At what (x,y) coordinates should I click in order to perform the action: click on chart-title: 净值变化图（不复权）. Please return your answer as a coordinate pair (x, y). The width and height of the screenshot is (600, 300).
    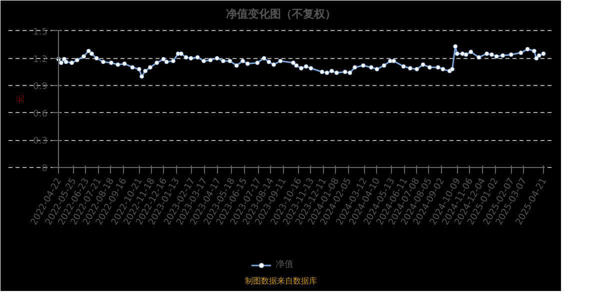
    Looking at the image, I should click on (281, 14).